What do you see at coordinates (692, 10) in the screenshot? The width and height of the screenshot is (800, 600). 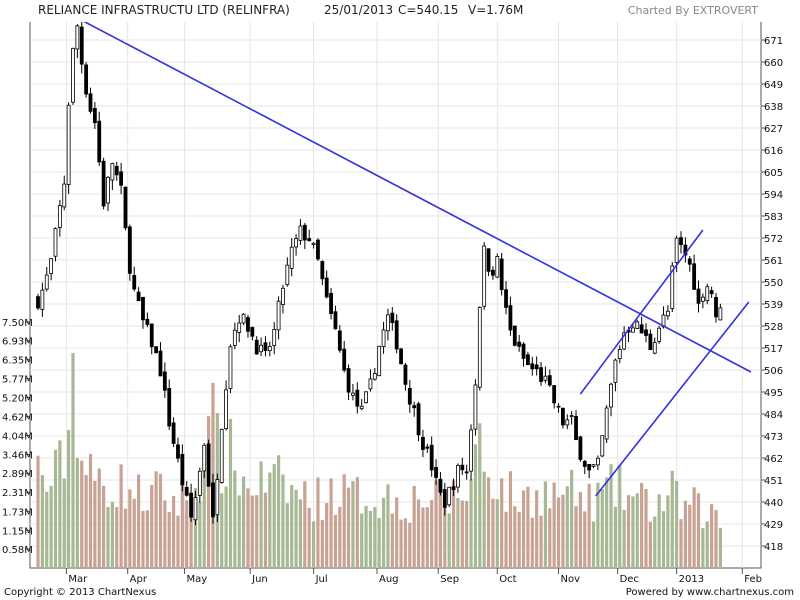 I see `credit-text: Charted By EXTROVERT` at bounding box center [692, 10].